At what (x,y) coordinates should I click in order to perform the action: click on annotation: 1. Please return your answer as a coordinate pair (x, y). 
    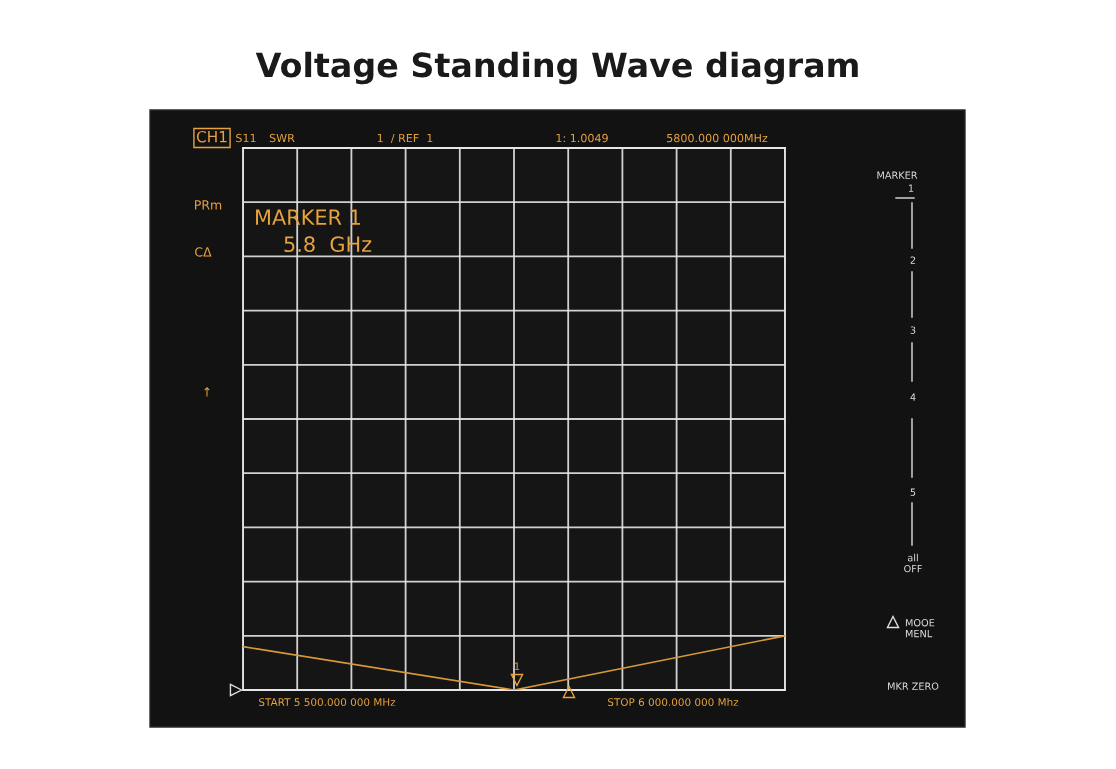
    Looking at the image, I should click on (517, 666).